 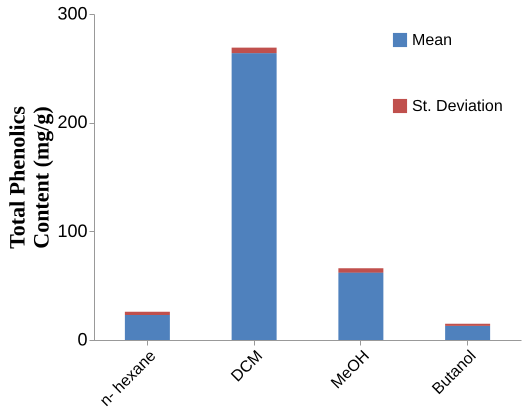 I want to click on y-tick-label: 300, so click(x=72, y=14).